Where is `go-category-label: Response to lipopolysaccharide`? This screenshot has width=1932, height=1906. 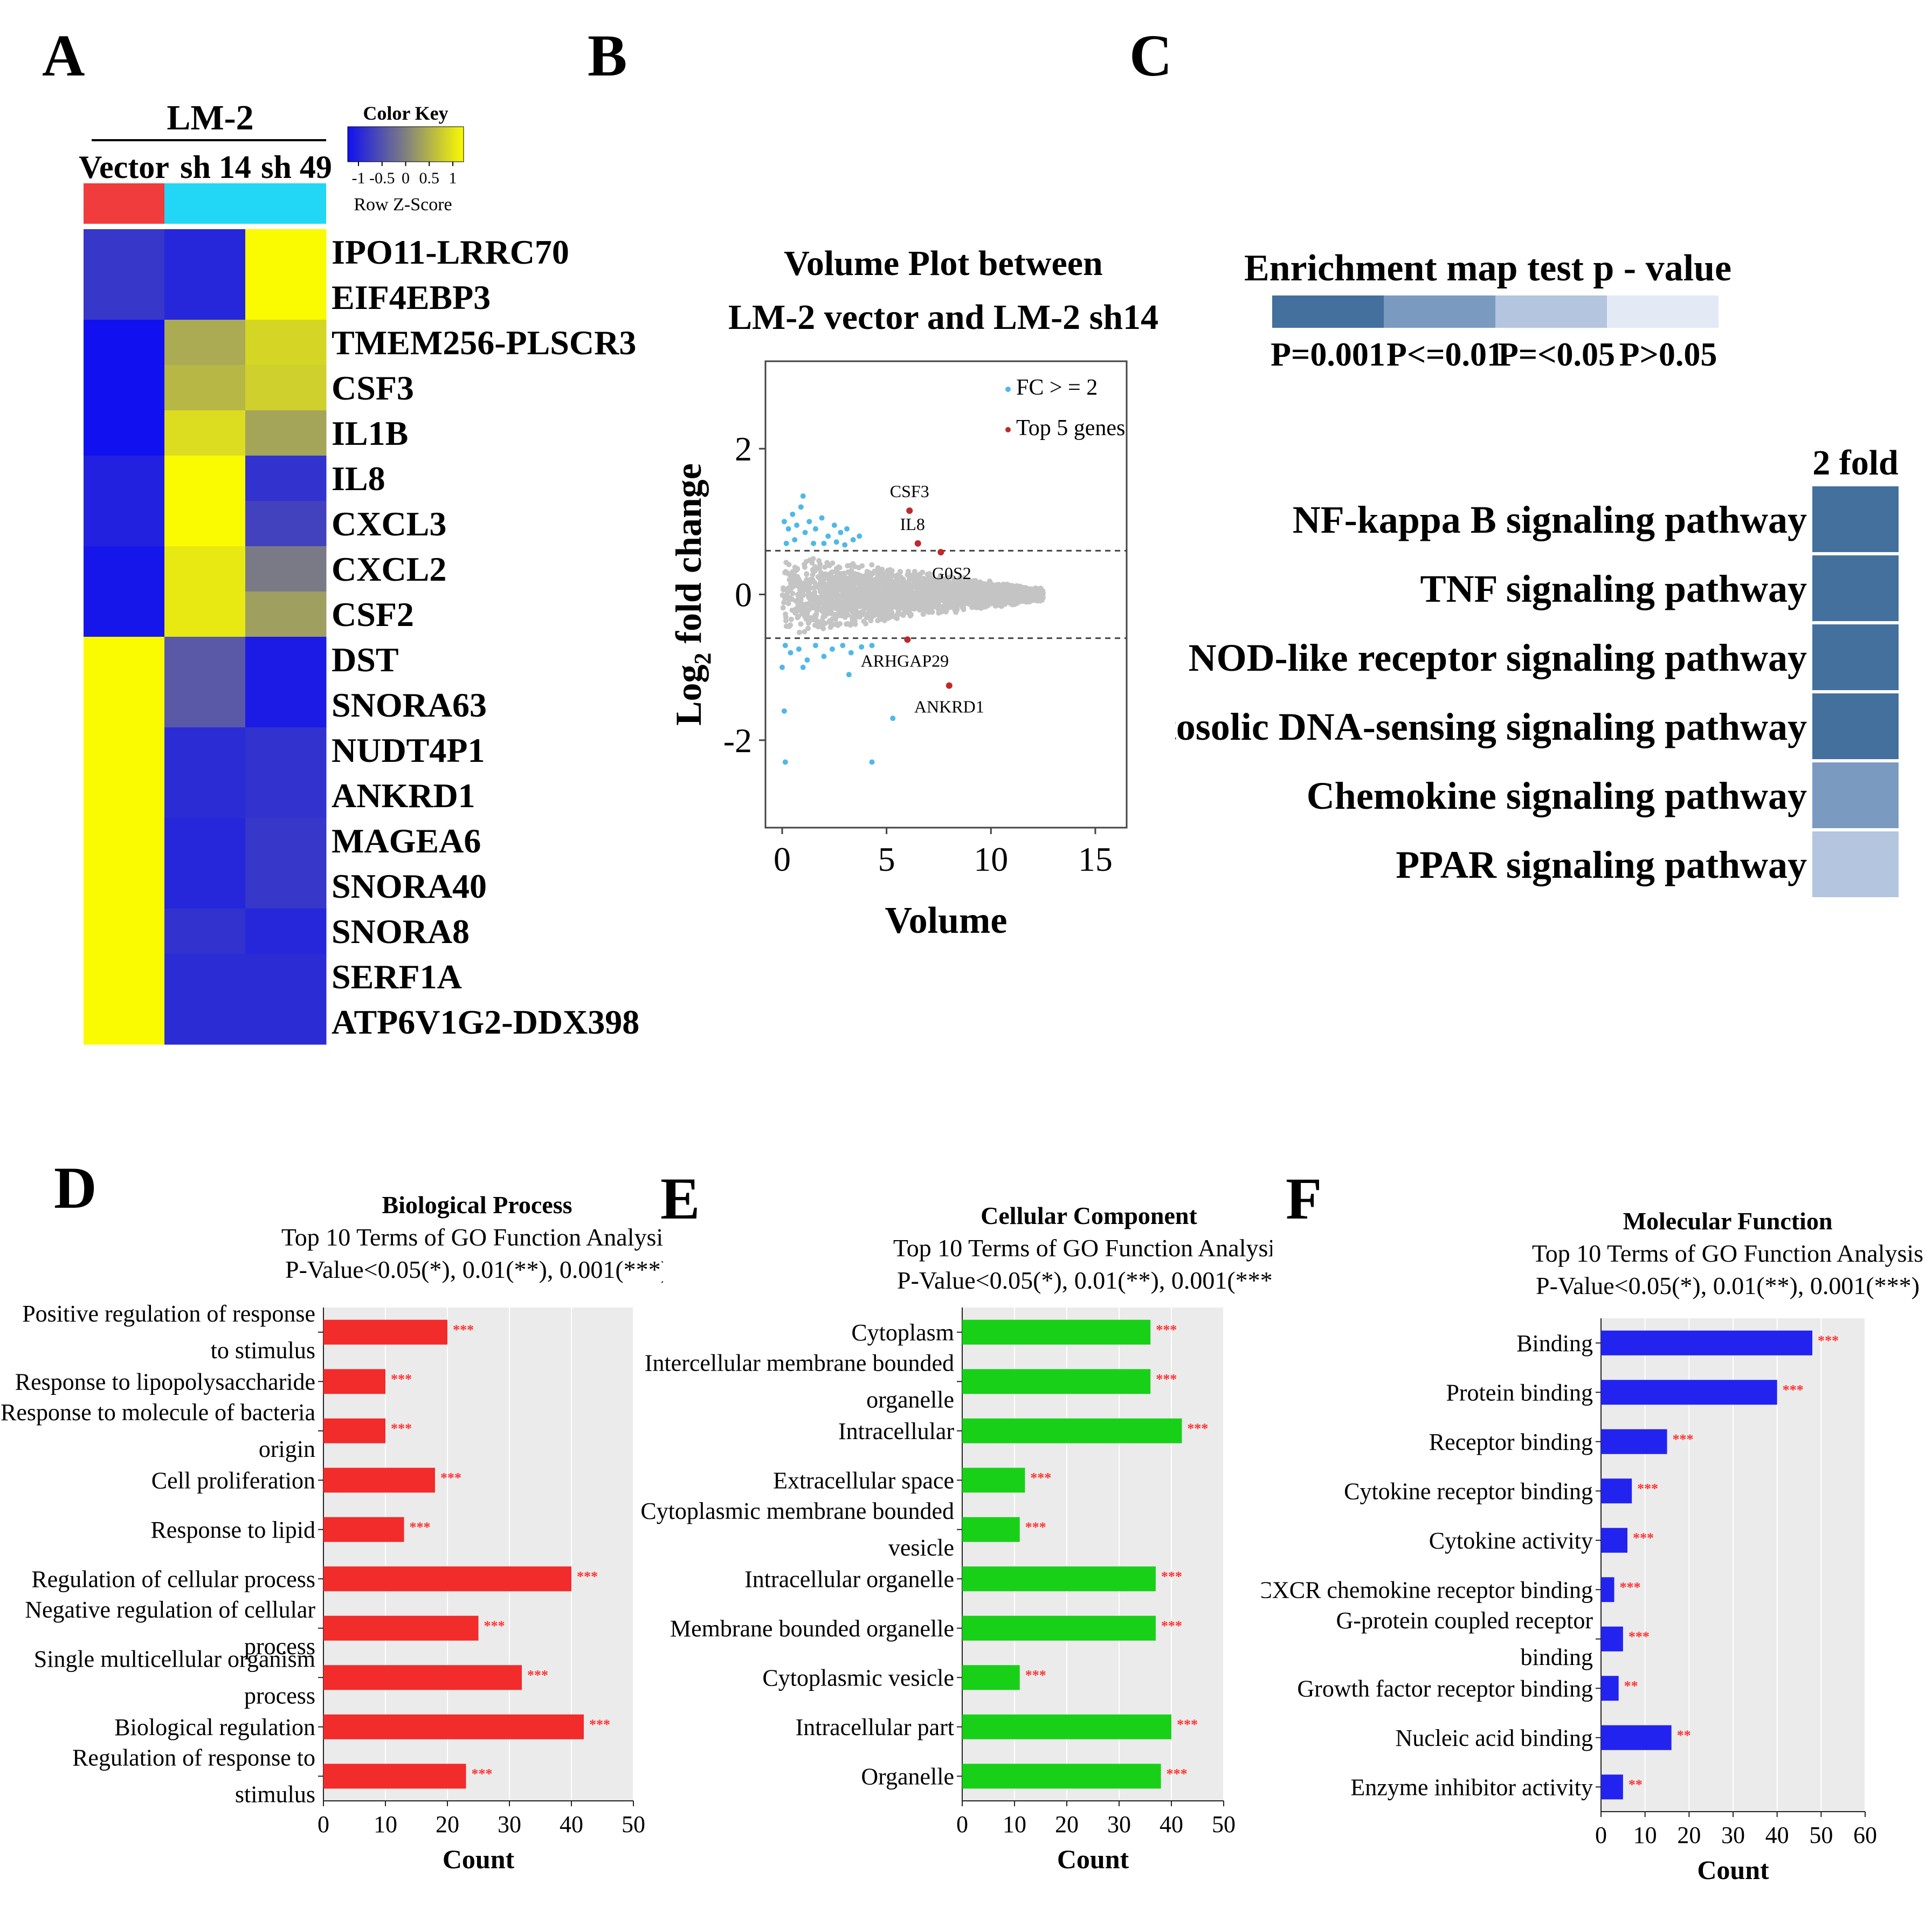 go-category-label: Response to lipopolysaccharide is located at coordinates (165, 1381).